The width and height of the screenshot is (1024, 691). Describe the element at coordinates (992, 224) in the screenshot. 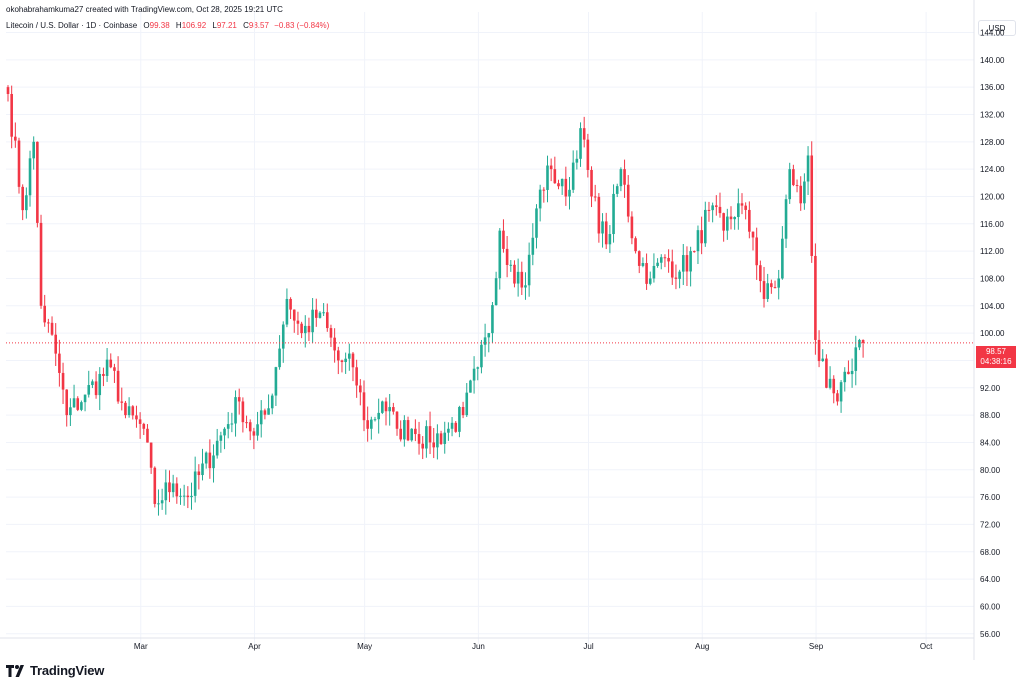

I see `y-tick-label: 116.00` at that location.